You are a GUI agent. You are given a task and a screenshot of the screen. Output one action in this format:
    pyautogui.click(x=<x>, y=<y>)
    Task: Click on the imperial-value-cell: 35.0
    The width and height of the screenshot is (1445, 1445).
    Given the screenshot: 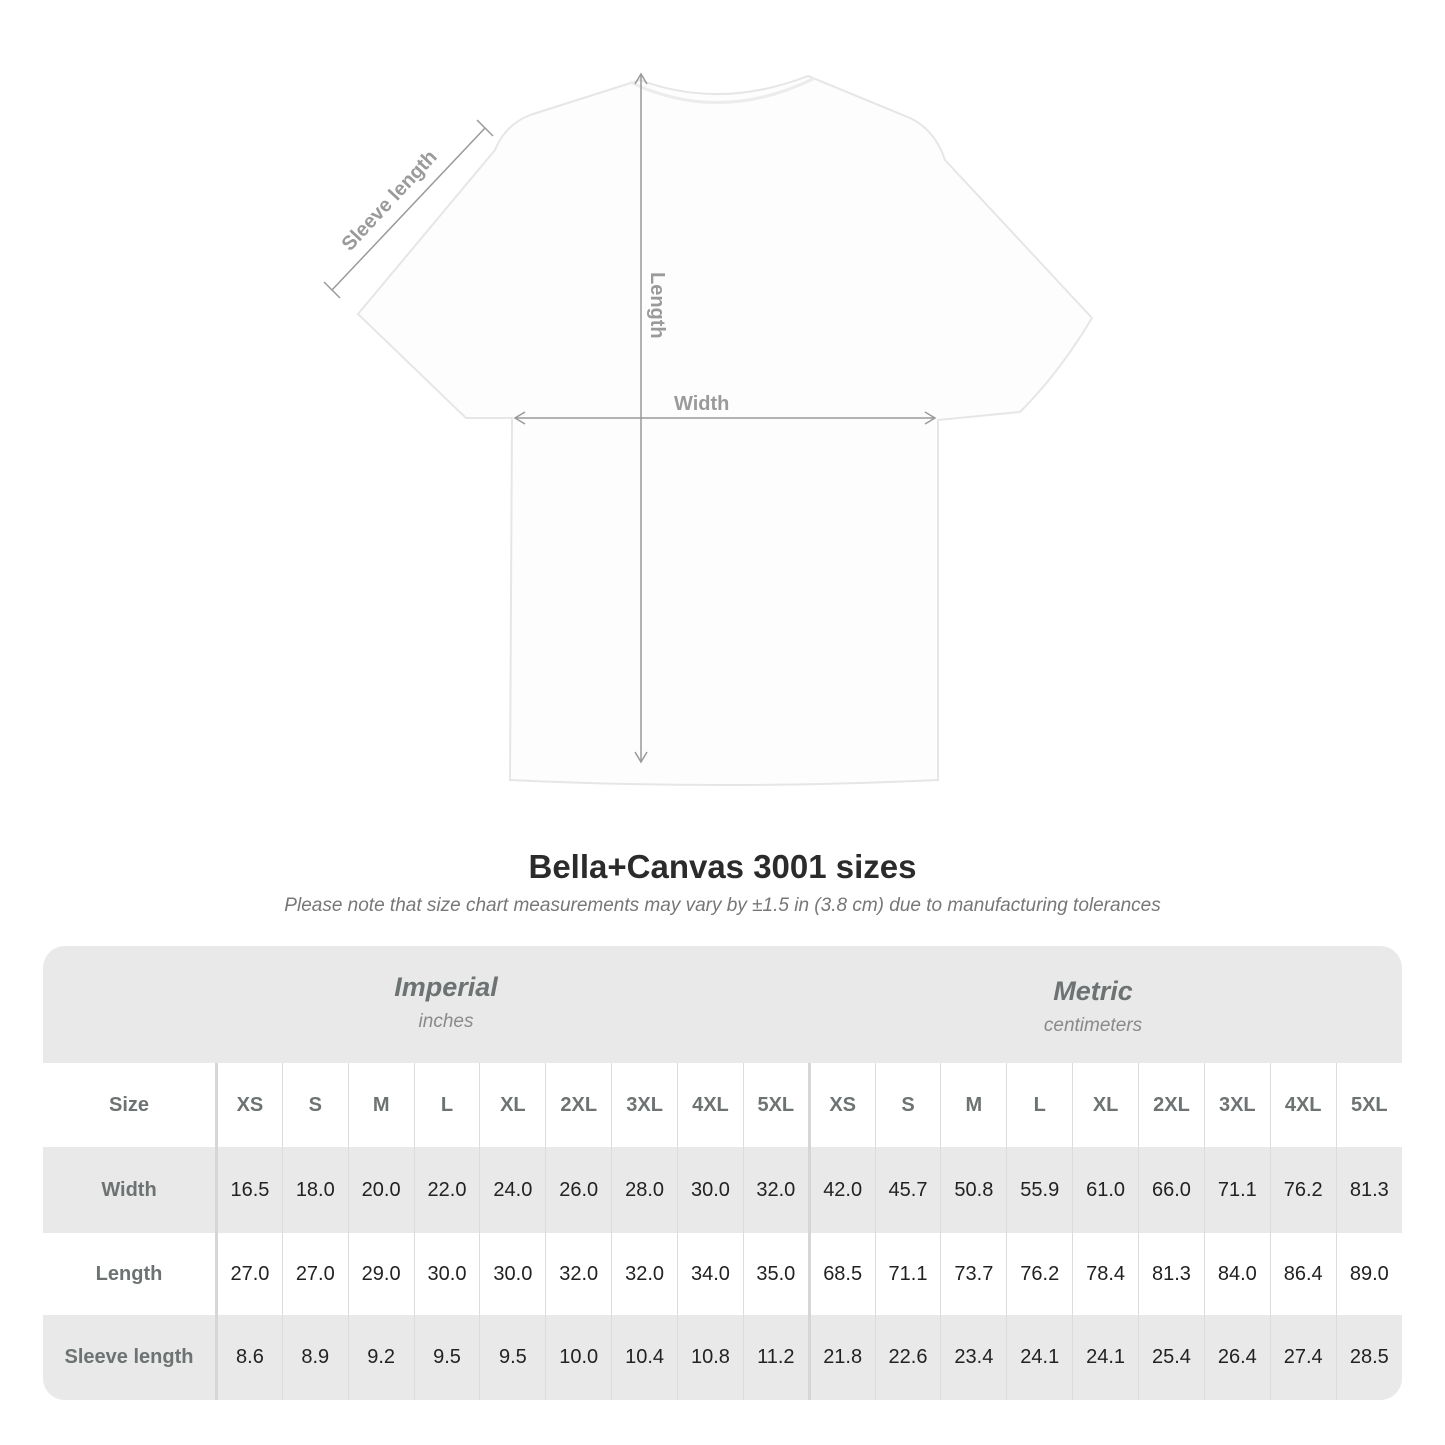 What is the action you would take?
    pyautogui.click(x=776, y=1274)
    